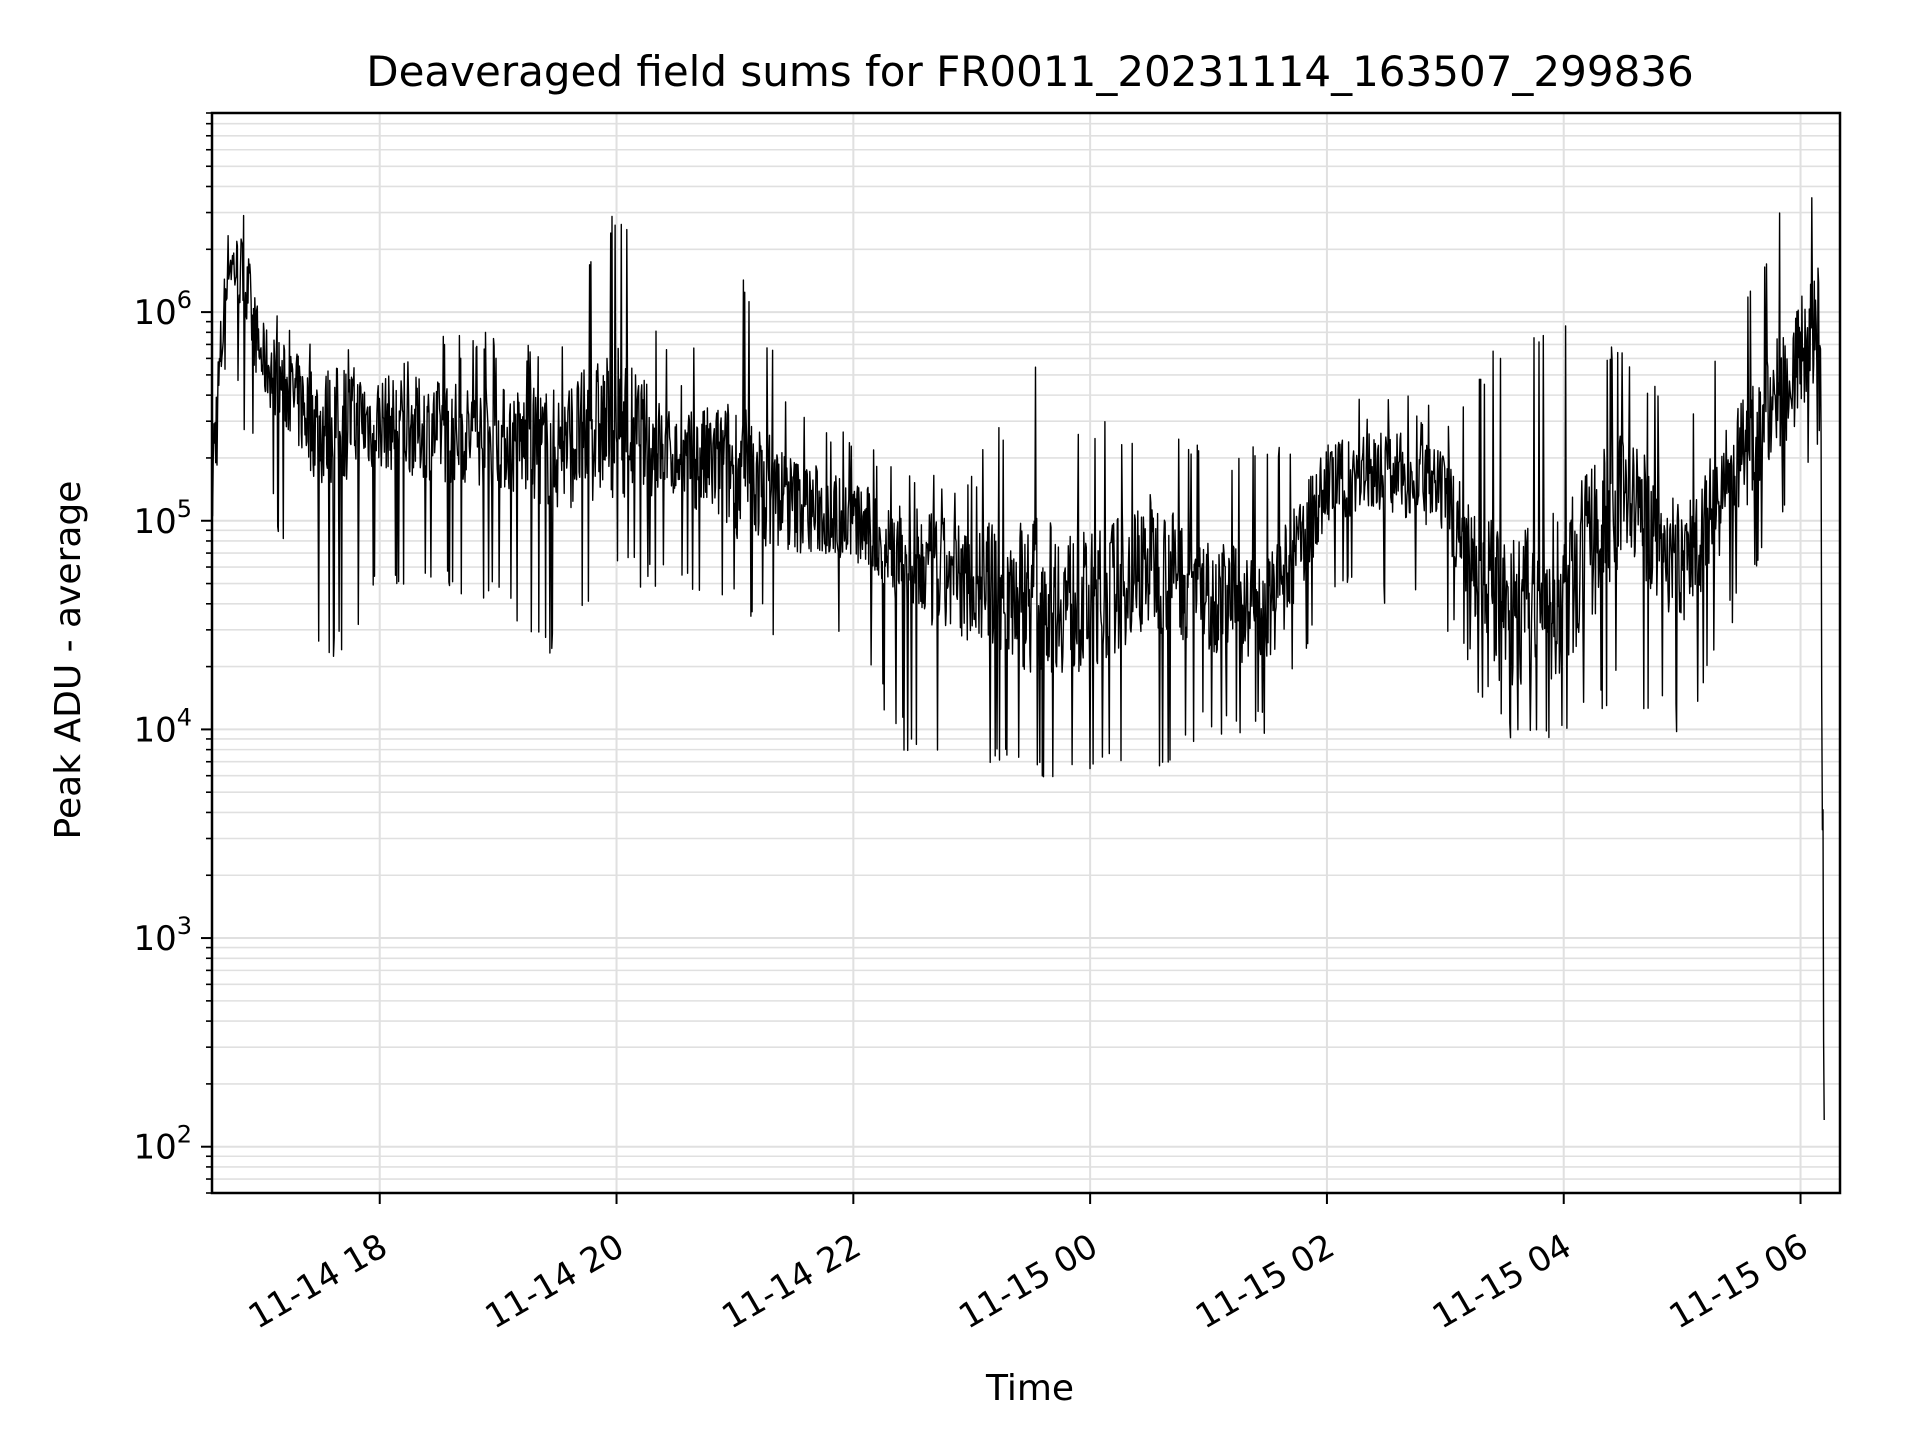 This screenshot has width=1920, height=1440. I want to click on y-tick-label: 10⁴, so click(162, 726).